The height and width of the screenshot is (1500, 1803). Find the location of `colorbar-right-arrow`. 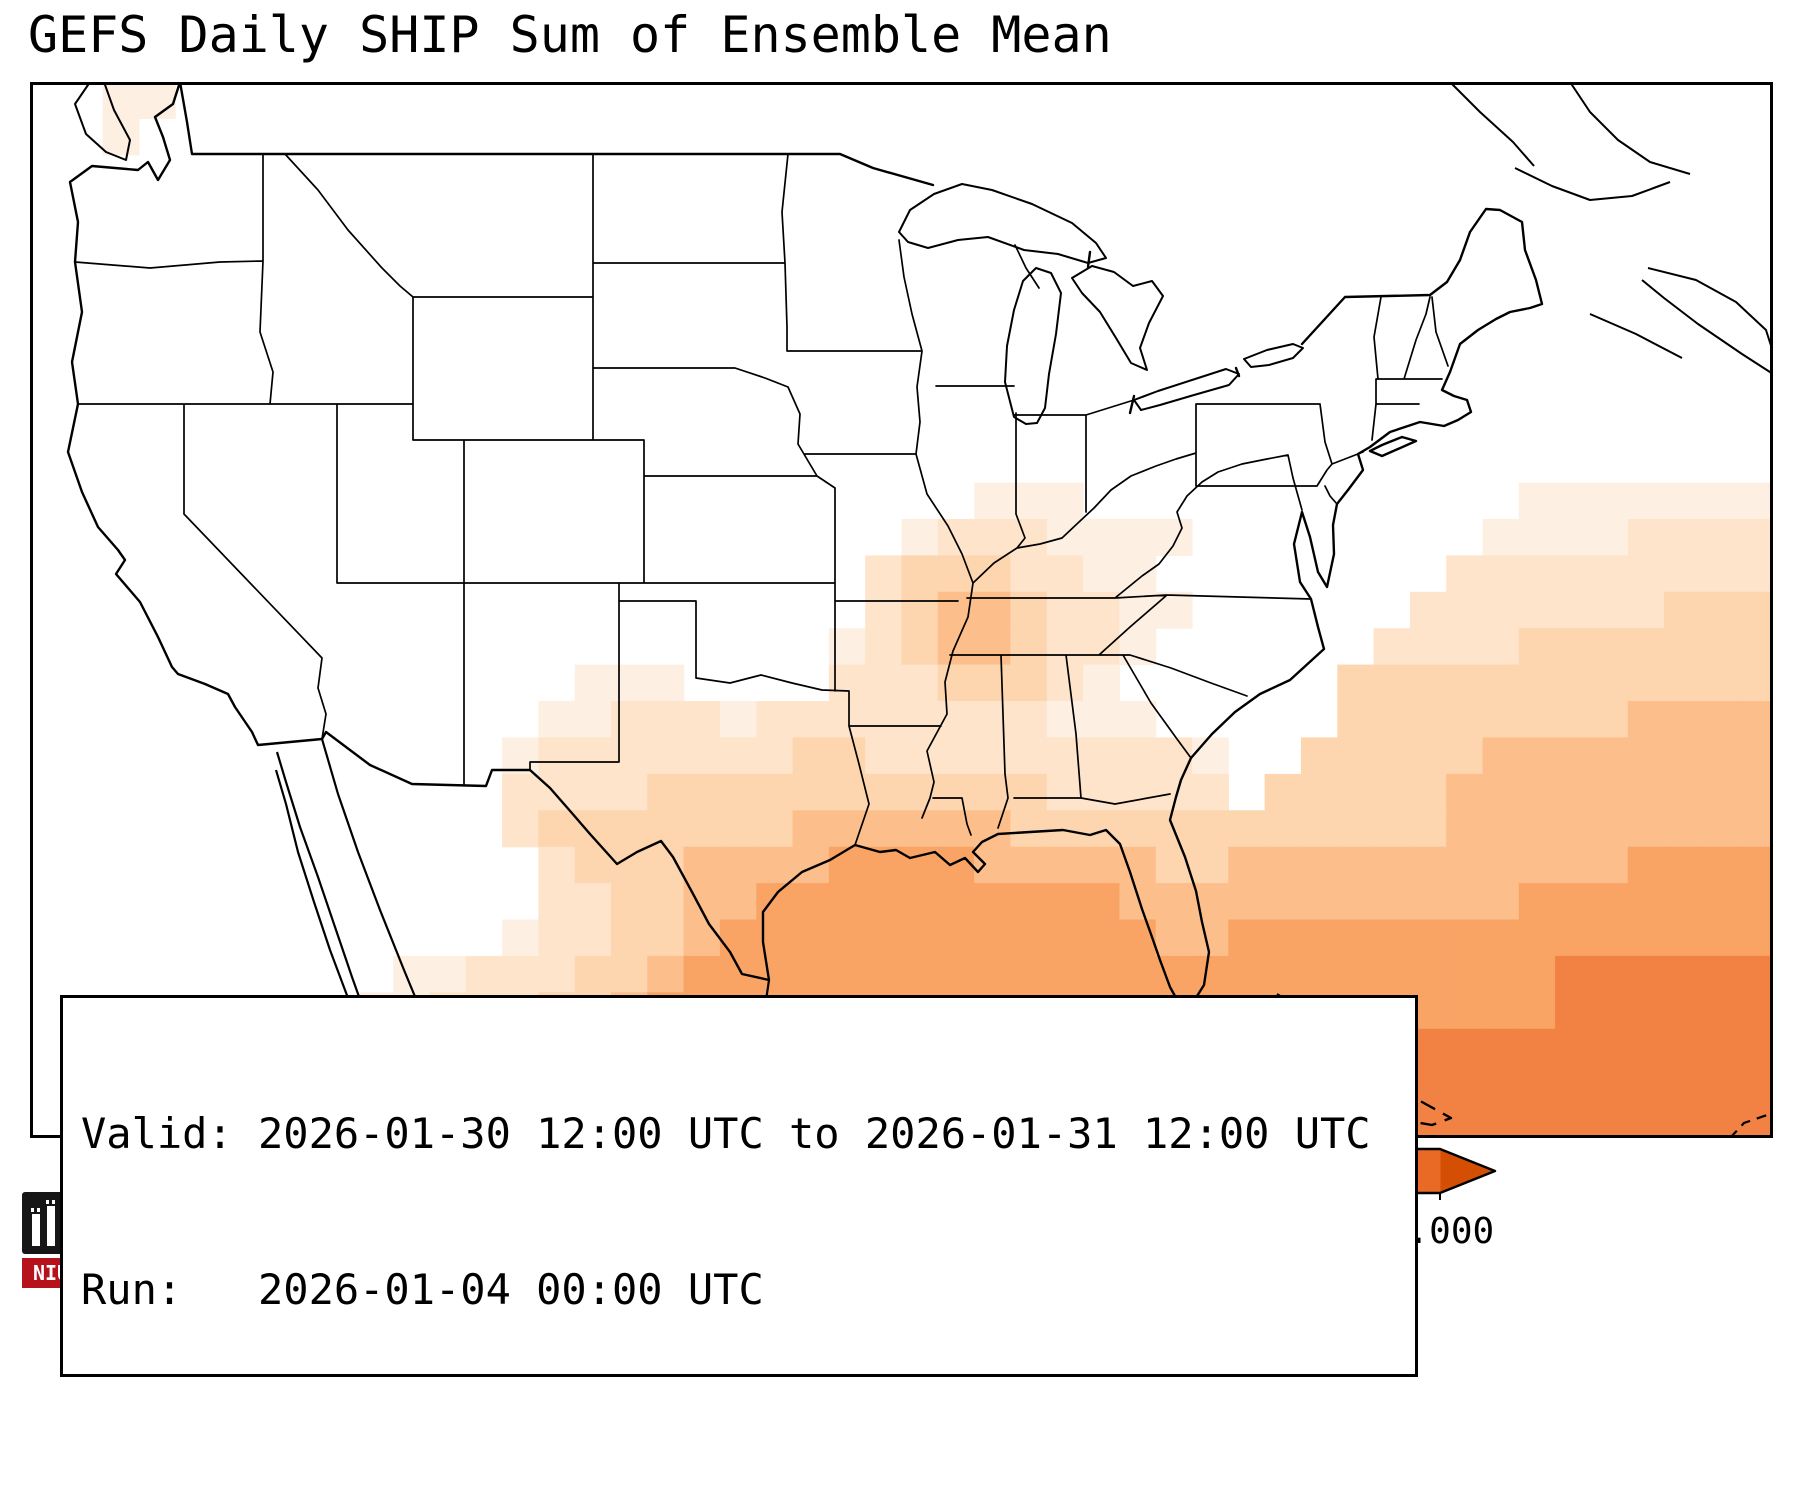

colorbar-right-arrow is located at coordinates (1467, 1171).